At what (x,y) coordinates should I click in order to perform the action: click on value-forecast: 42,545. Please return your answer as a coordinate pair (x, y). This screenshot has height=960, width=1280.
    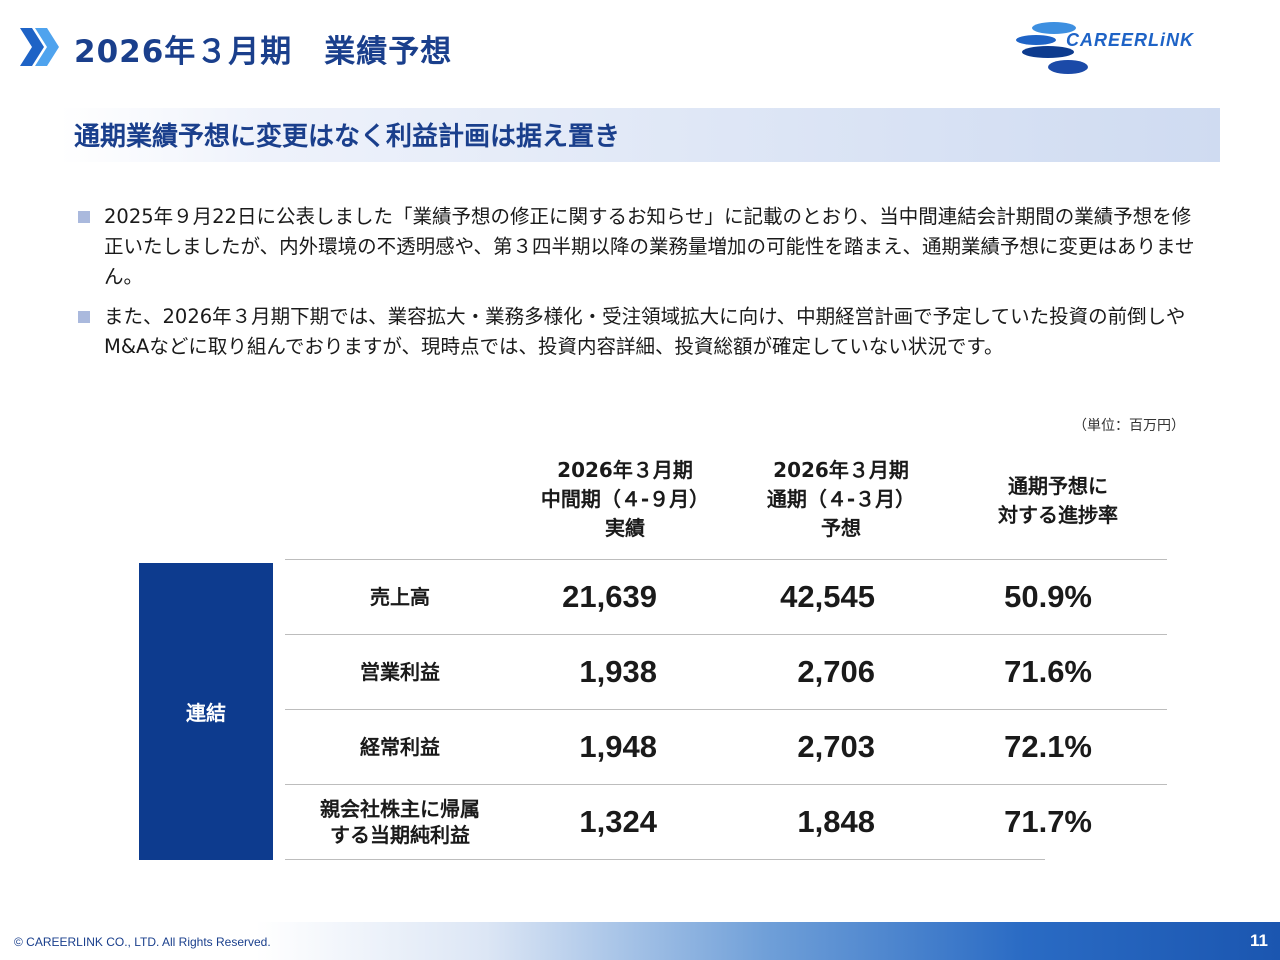
    Looking at the image, I should click on (827, 596).